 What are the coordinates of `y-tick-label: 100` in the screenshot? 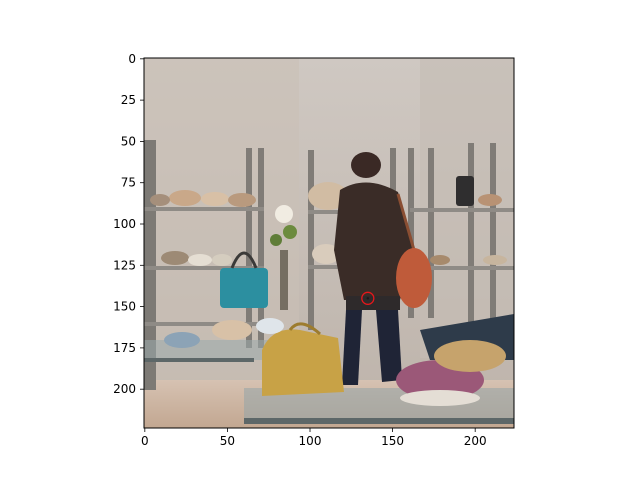 It's located at (124, 224).